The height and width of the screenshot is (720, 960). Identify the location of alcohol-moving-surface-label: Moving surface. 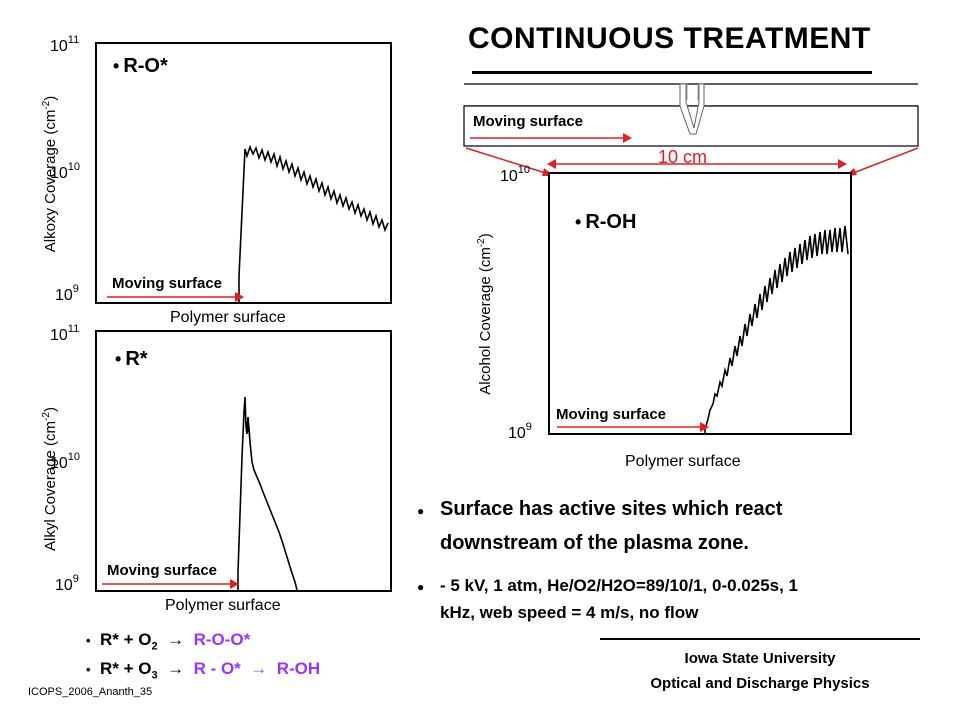
(611, 414).